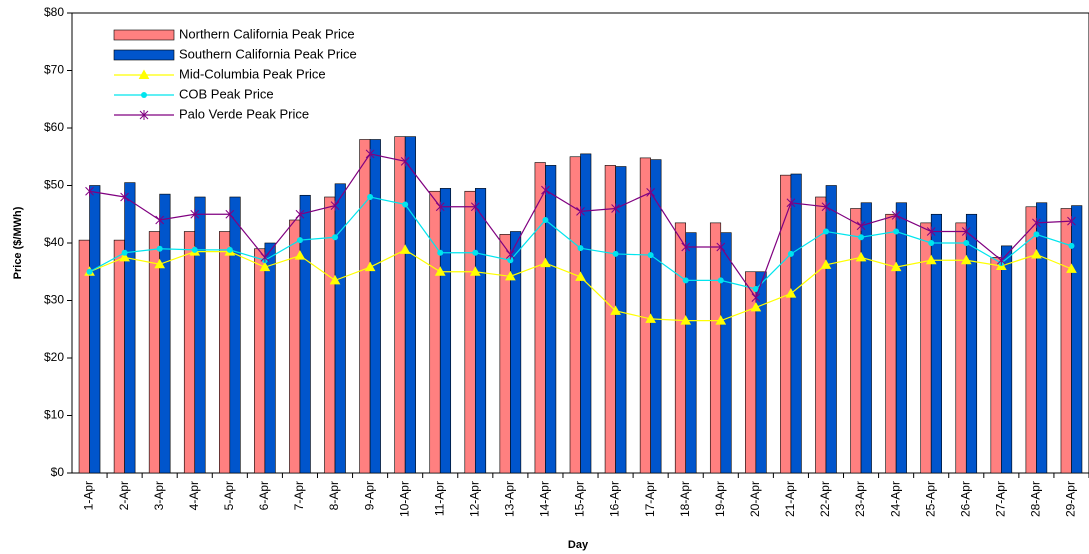 This screenshot has height=554, width=1089. Describe the element at coordinates (229, 495) in the screenshot. I see `x-tick-label: 5-Apr` at that location.